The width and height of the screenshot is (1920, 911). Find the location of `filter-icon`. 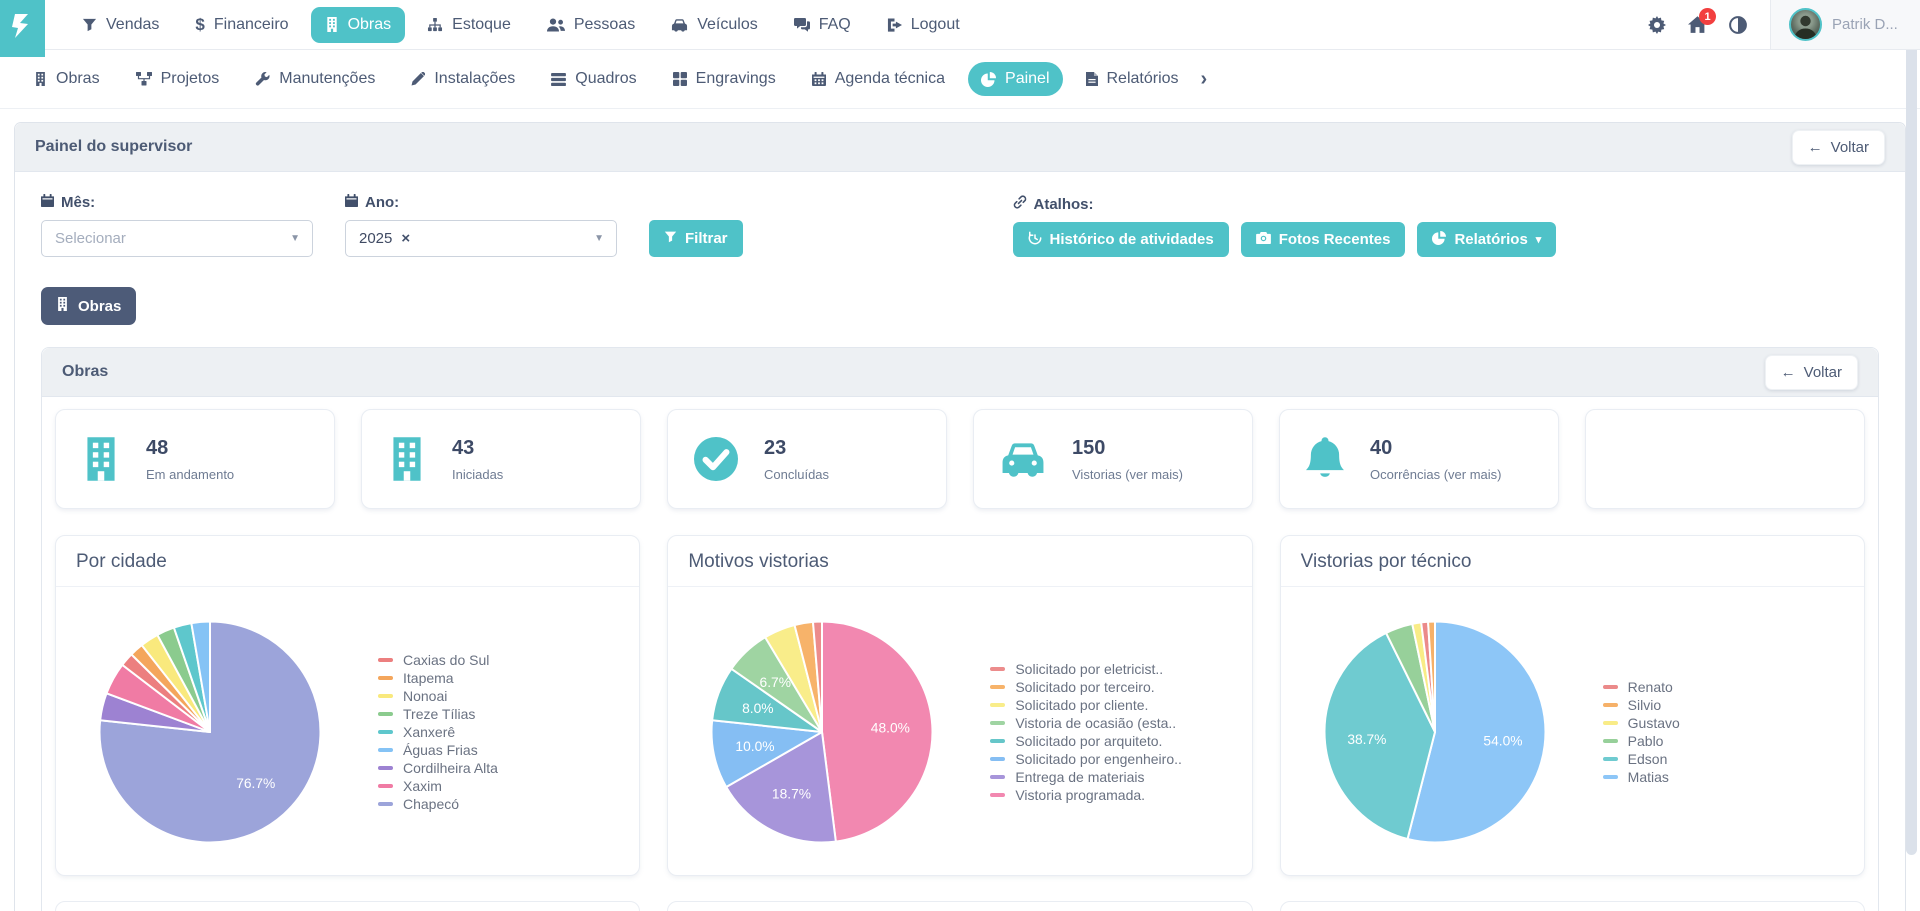

filter-icon is located at coordinates (670, 238).